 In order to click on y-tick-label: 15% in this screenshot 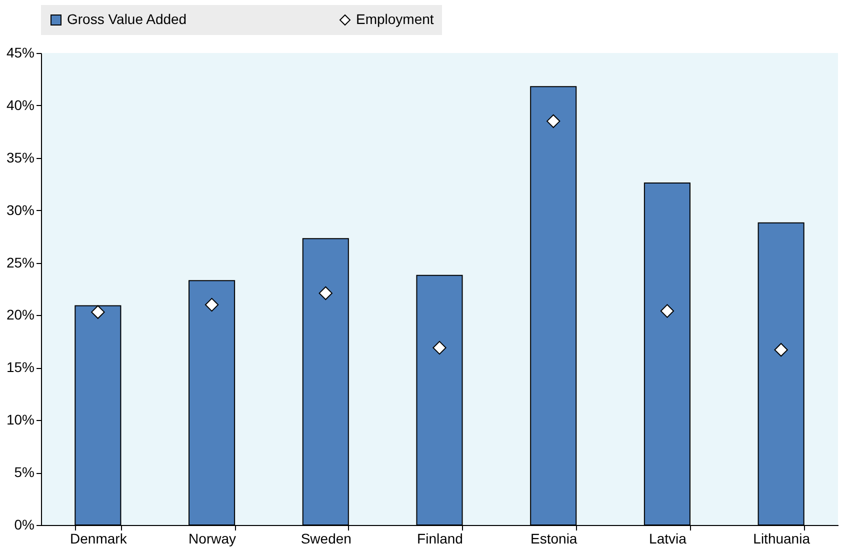, I will do `click(20, 367)`.